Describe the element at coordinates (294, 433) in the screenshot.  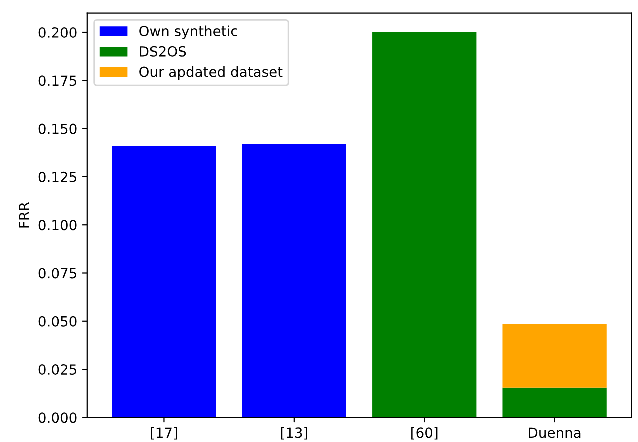
I see `x-tick-label: [13]` at that location.